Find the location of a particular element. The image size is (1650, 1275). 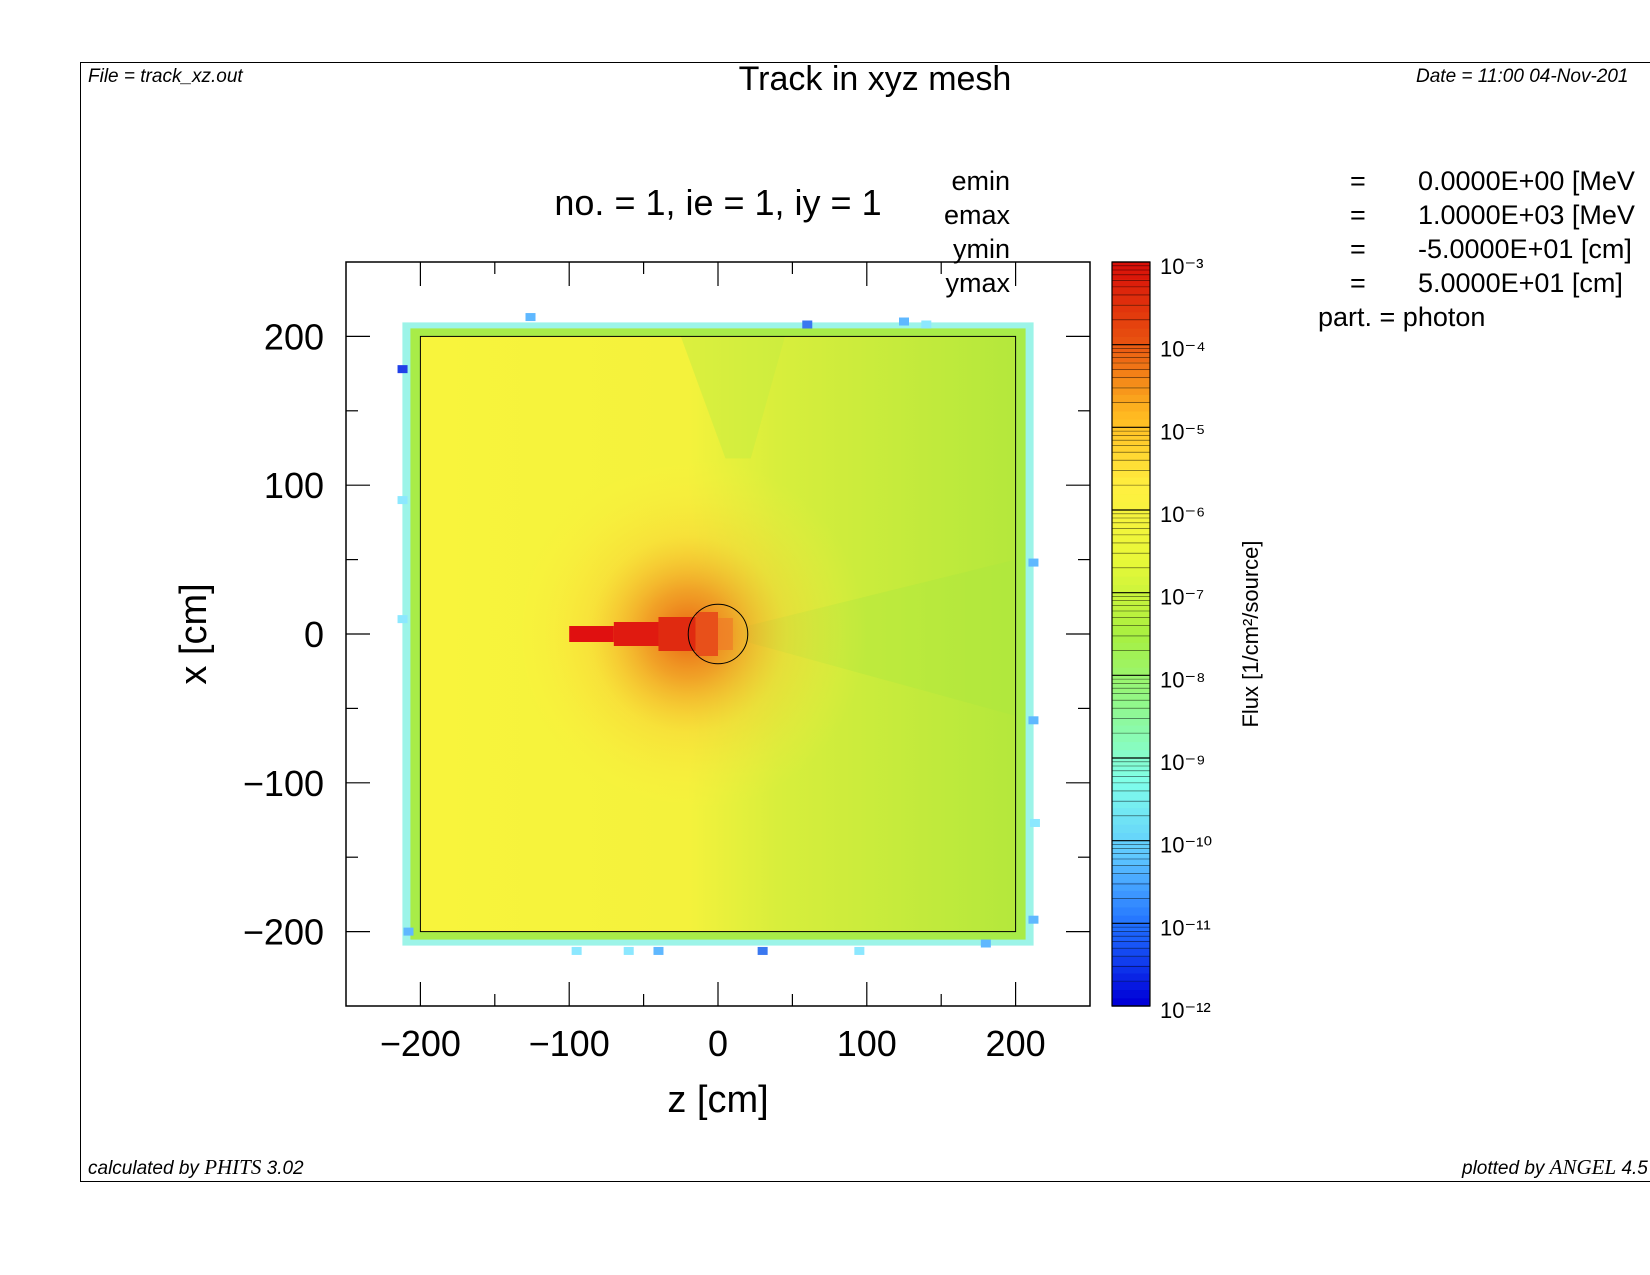

param-key: ymax is located at coordinates (977, 283).